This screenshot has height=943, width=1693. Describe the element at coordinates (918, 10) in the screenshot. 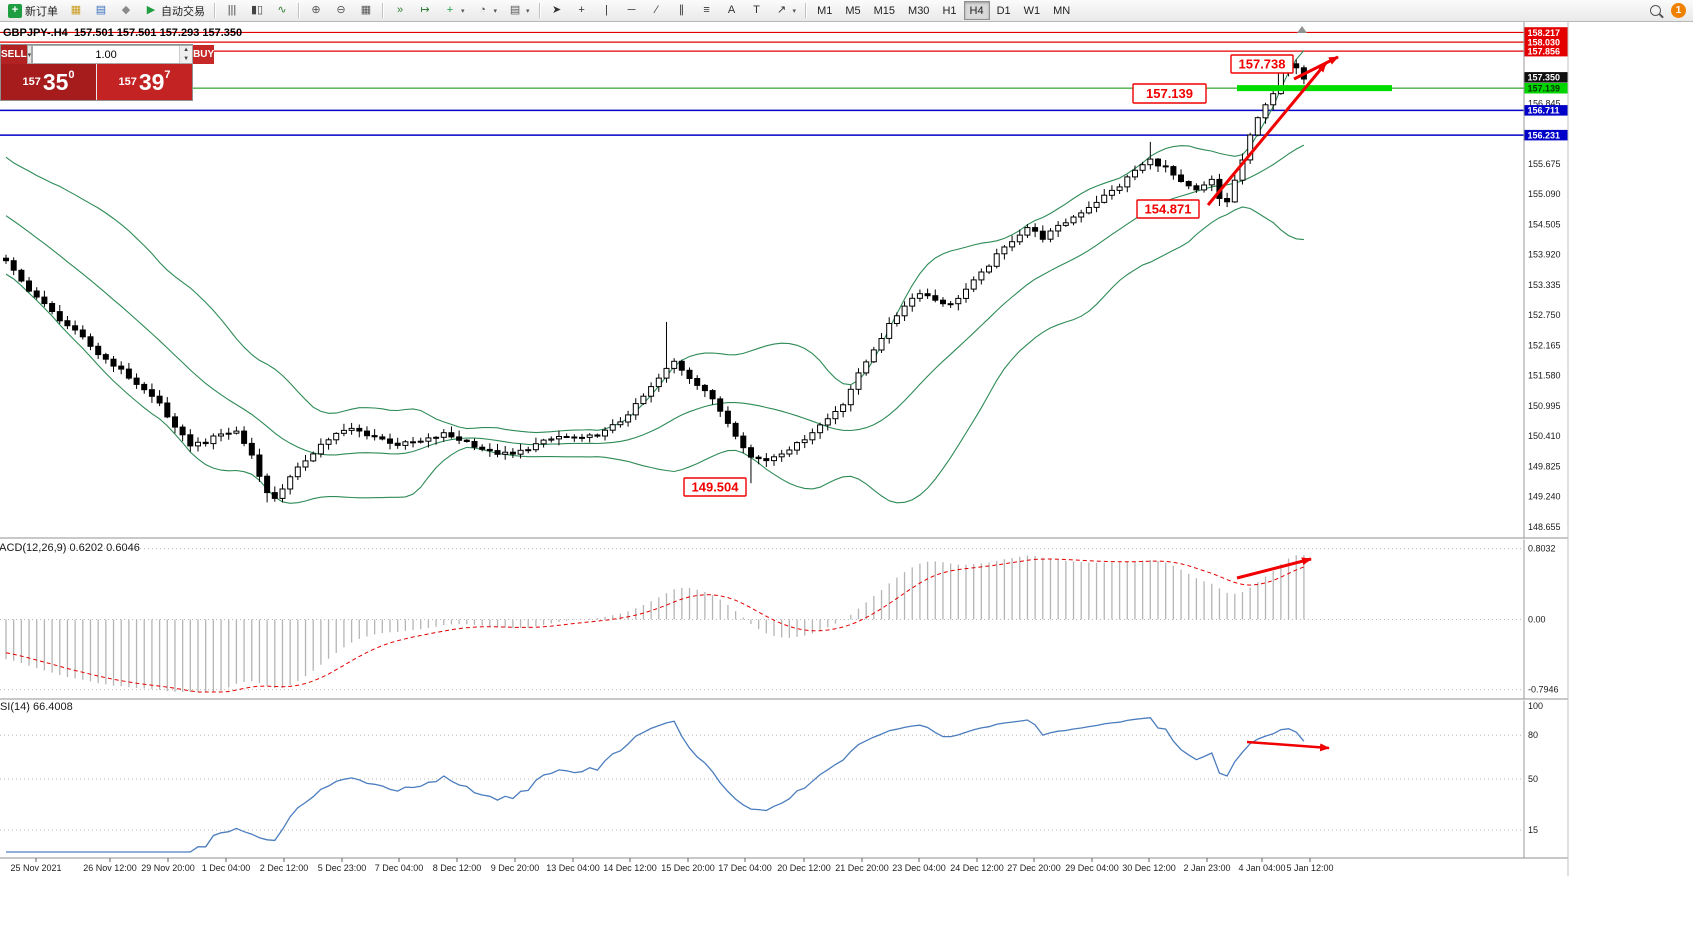

I see `timeframe-m30-button: M30` at that location.